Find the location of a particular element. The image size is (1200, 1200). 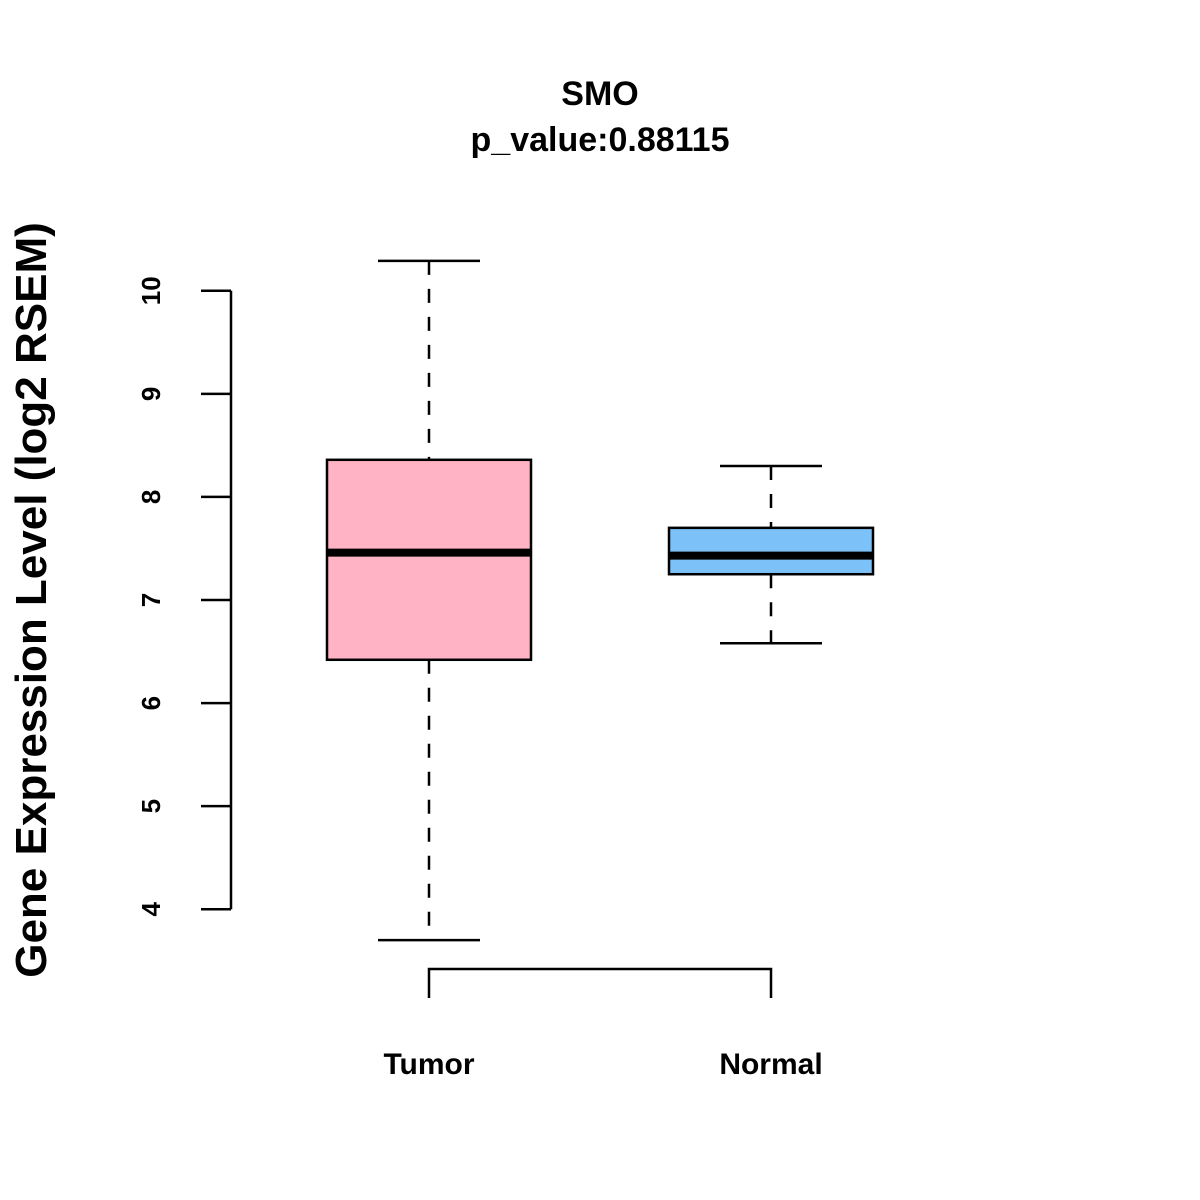

y-tick-label: 5 is located at coordinates (151, 806).